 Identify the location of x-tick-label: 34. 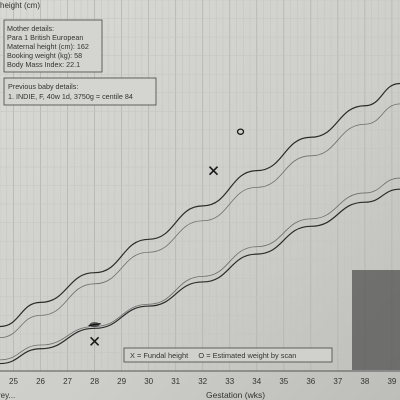
(256, 381).